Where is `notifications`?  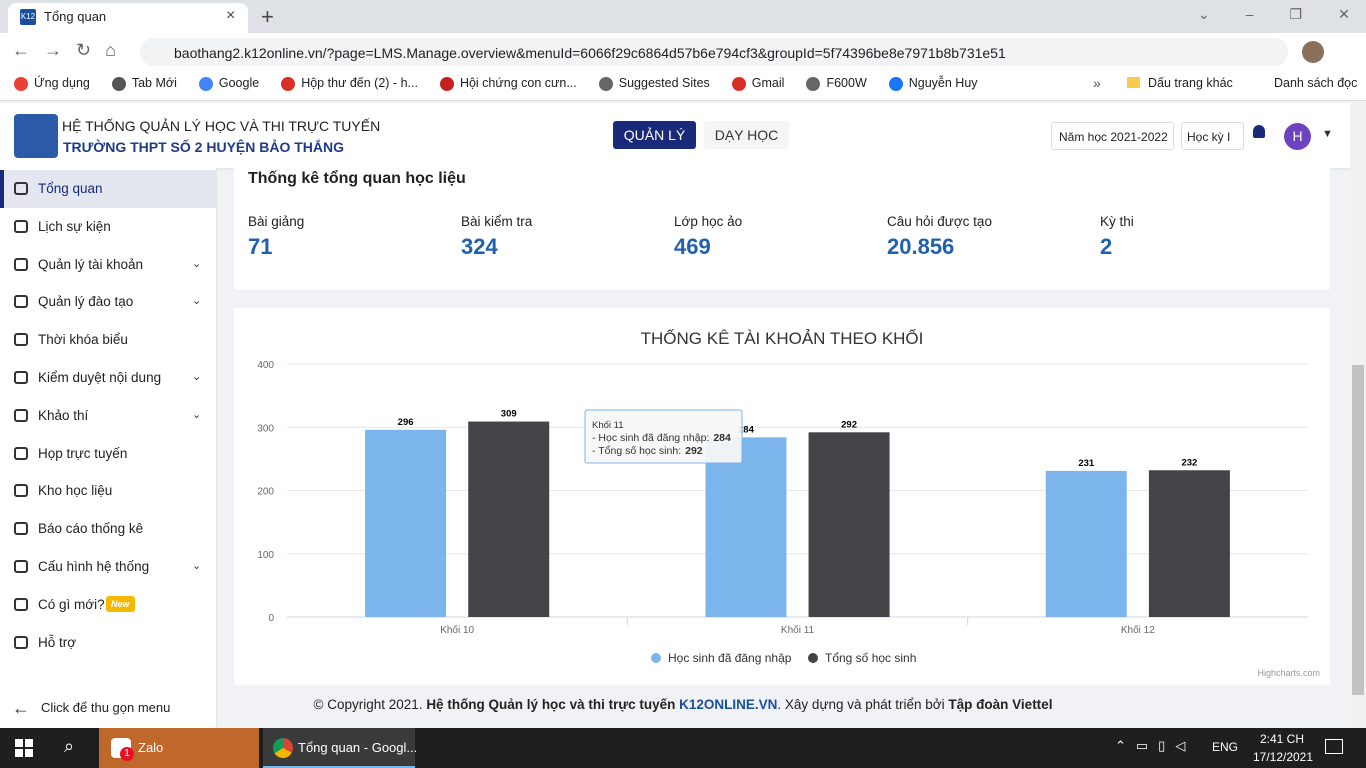
notifications is located at coordinates (1334, 746).